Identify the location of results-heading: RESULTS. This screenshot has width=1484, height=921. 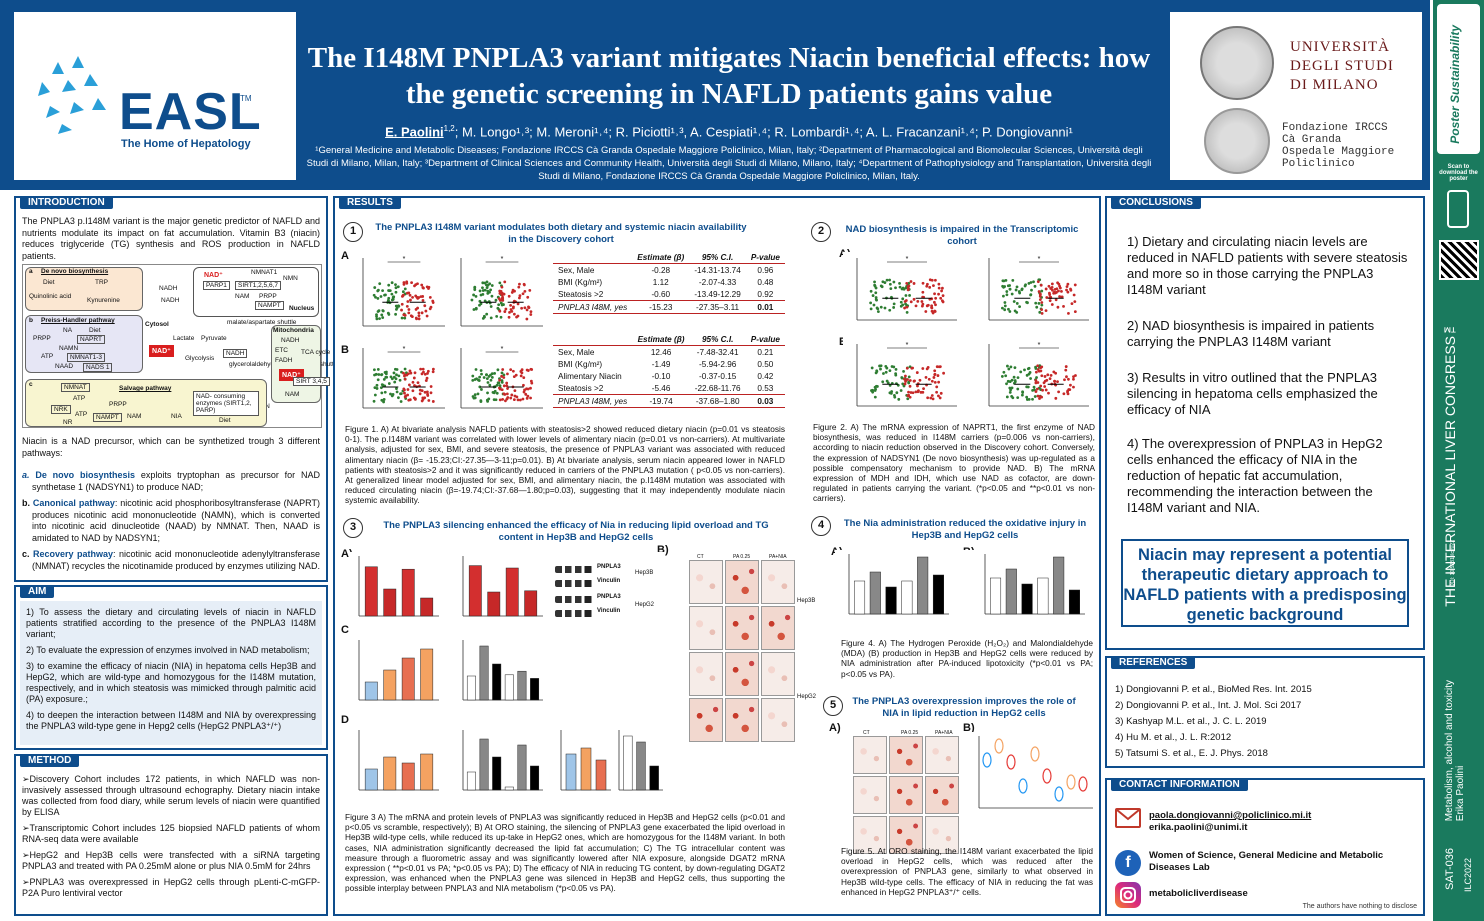
(370, 202).